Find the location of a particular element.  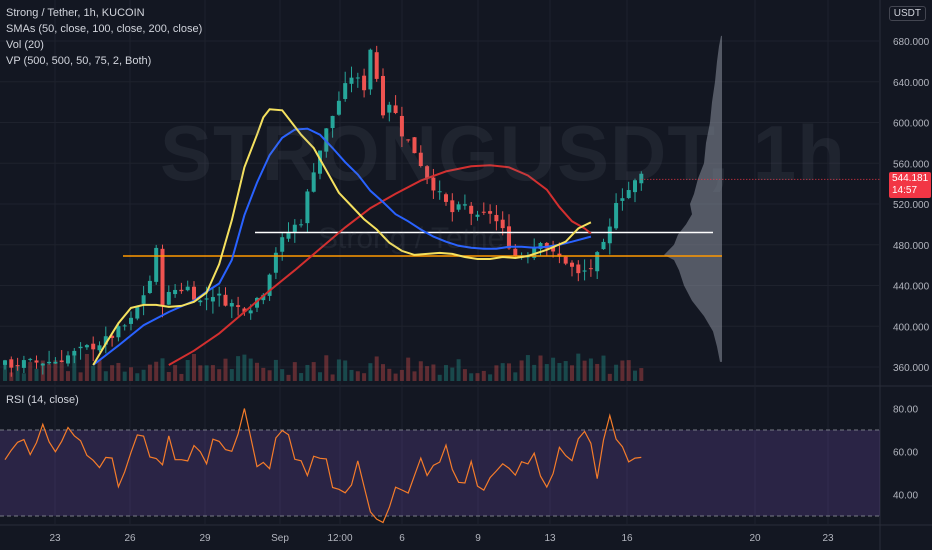

rsi-band is located at coordinates (440, 473).